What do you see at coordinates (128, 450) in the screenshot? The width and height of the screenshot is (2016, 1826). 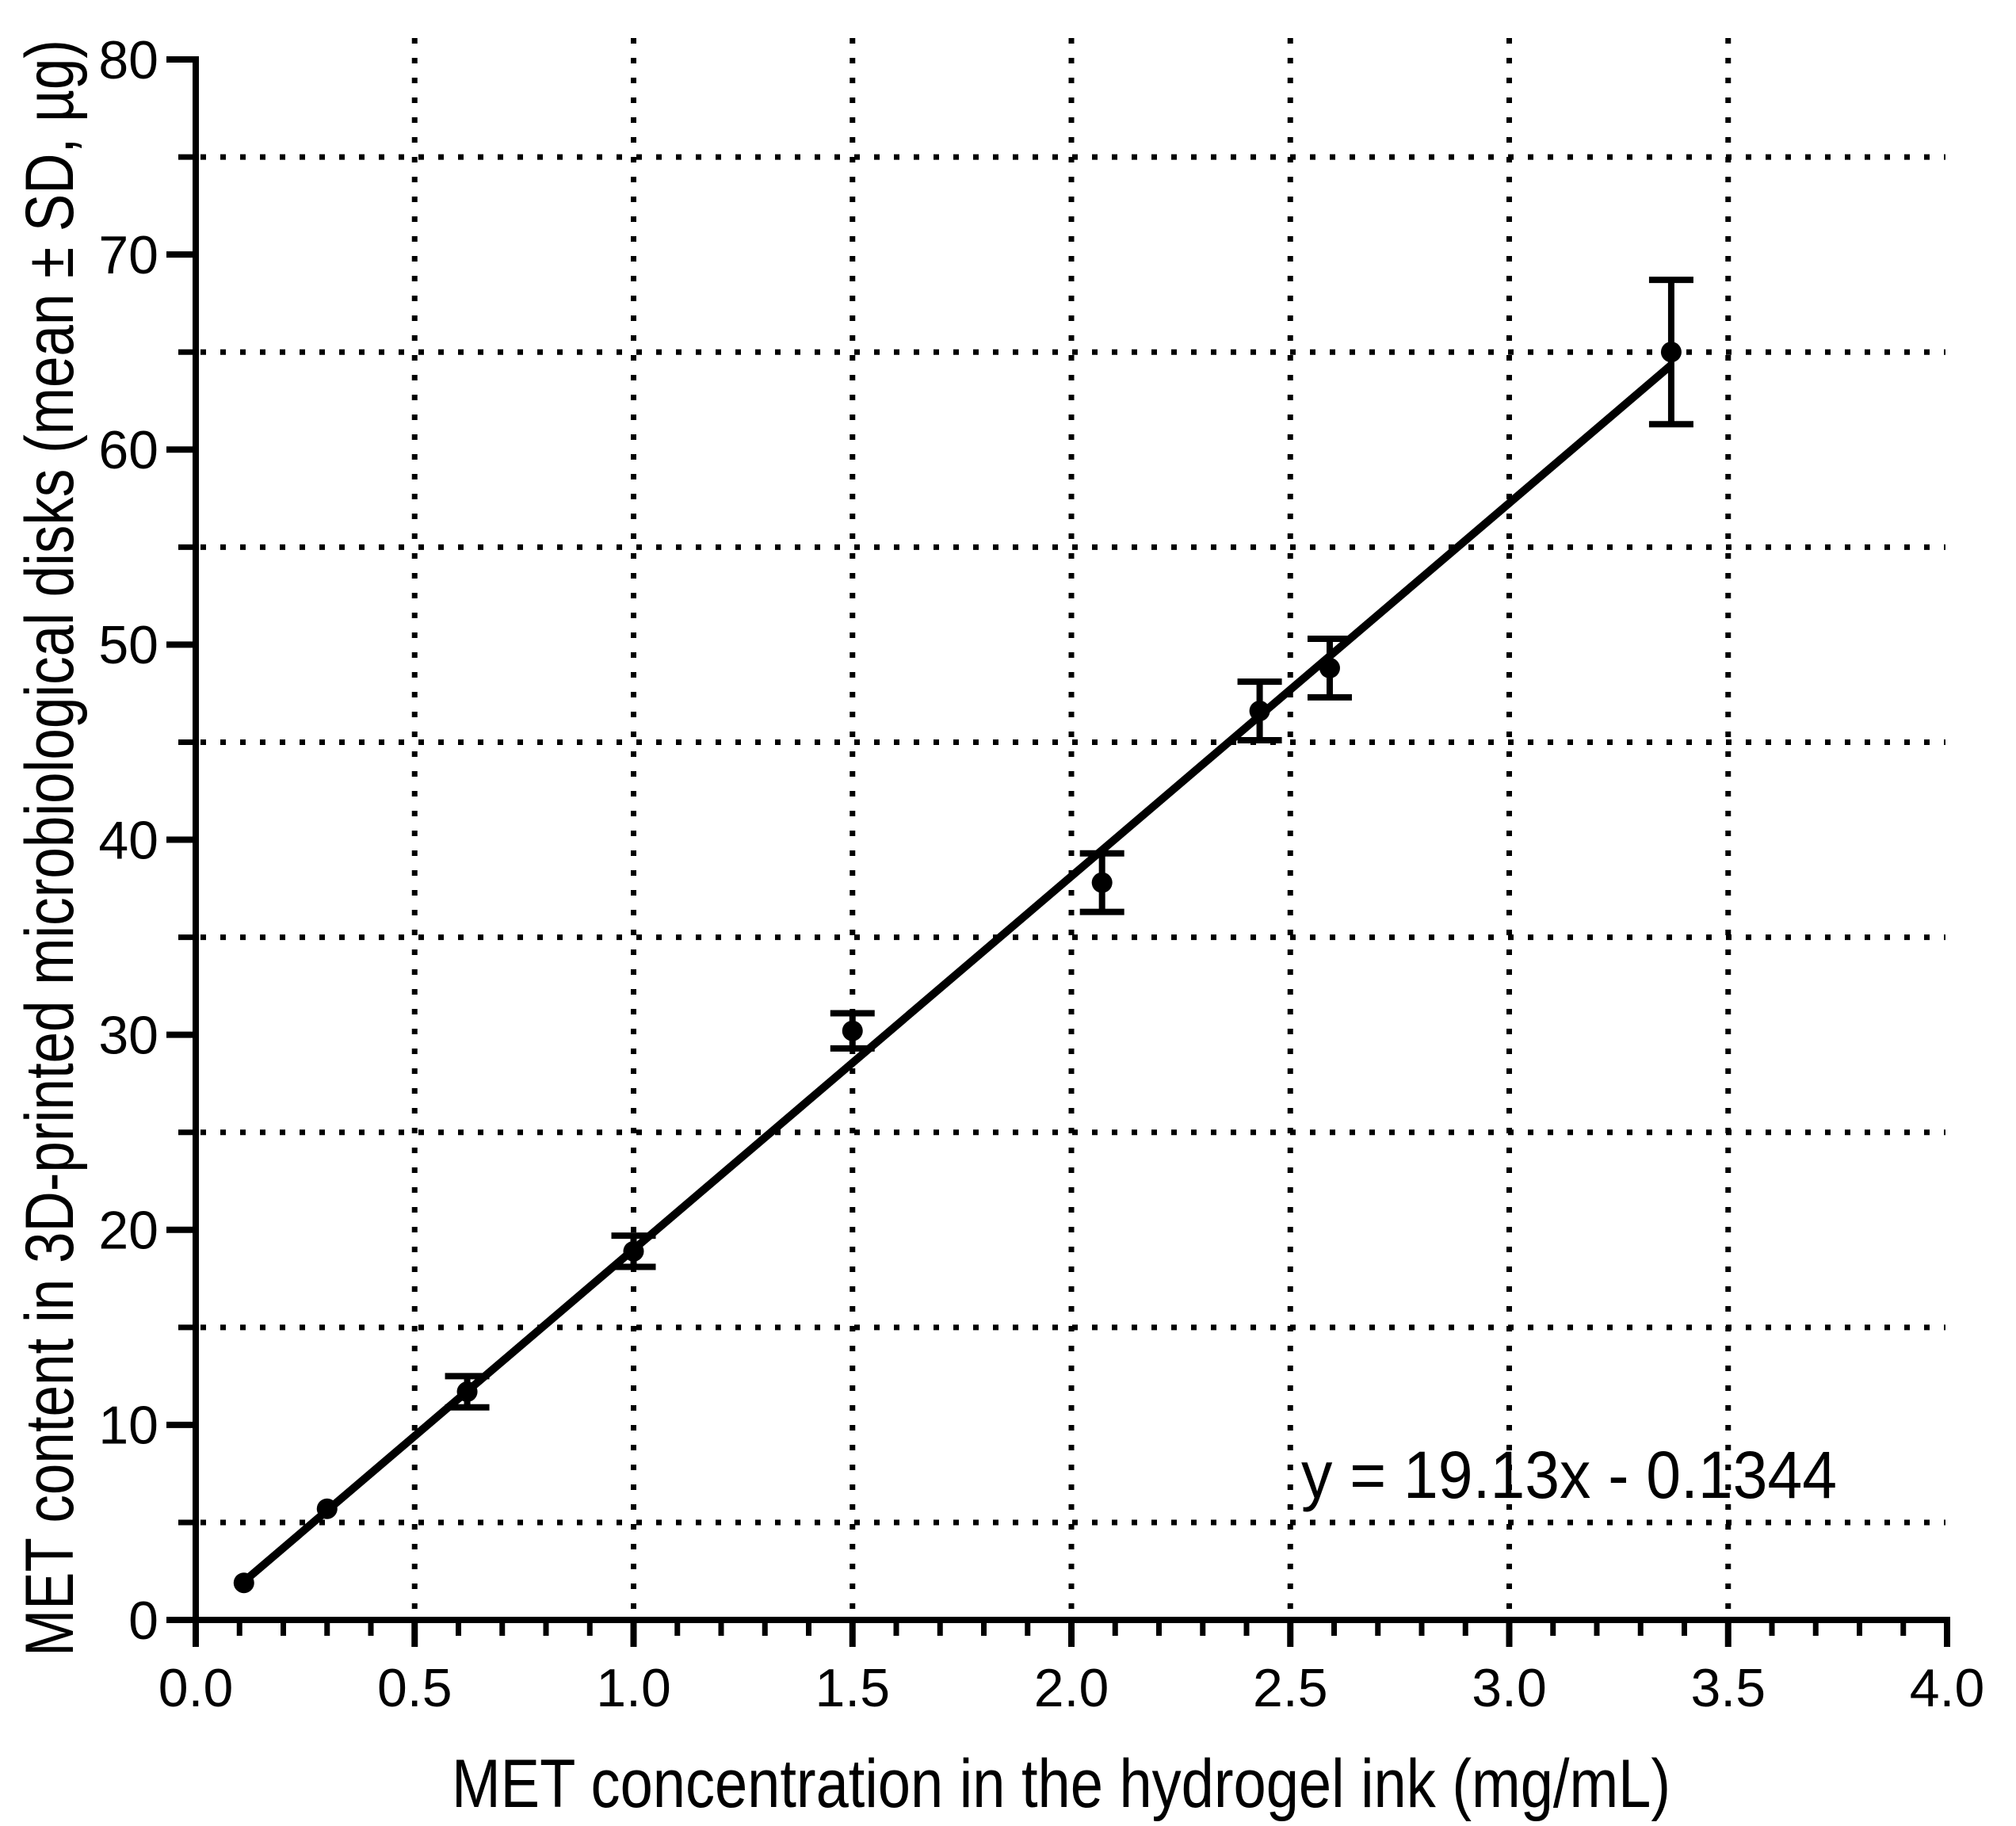 I see `y-tick-label: 60` at bounding box center [128, 450].